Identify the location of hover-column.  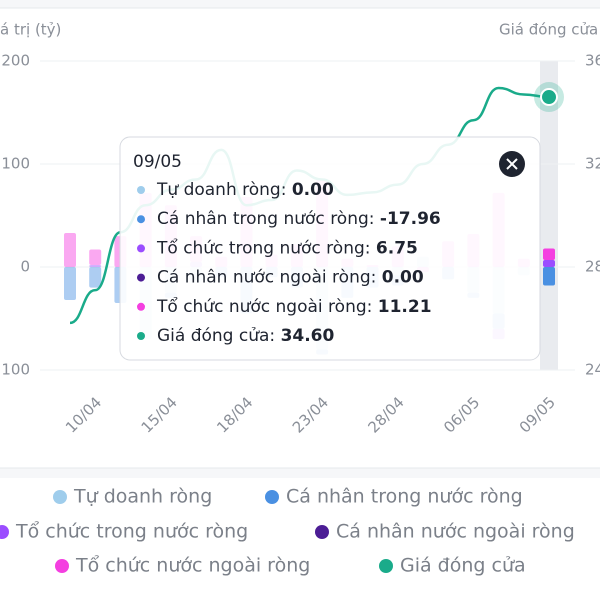
(549, 215).